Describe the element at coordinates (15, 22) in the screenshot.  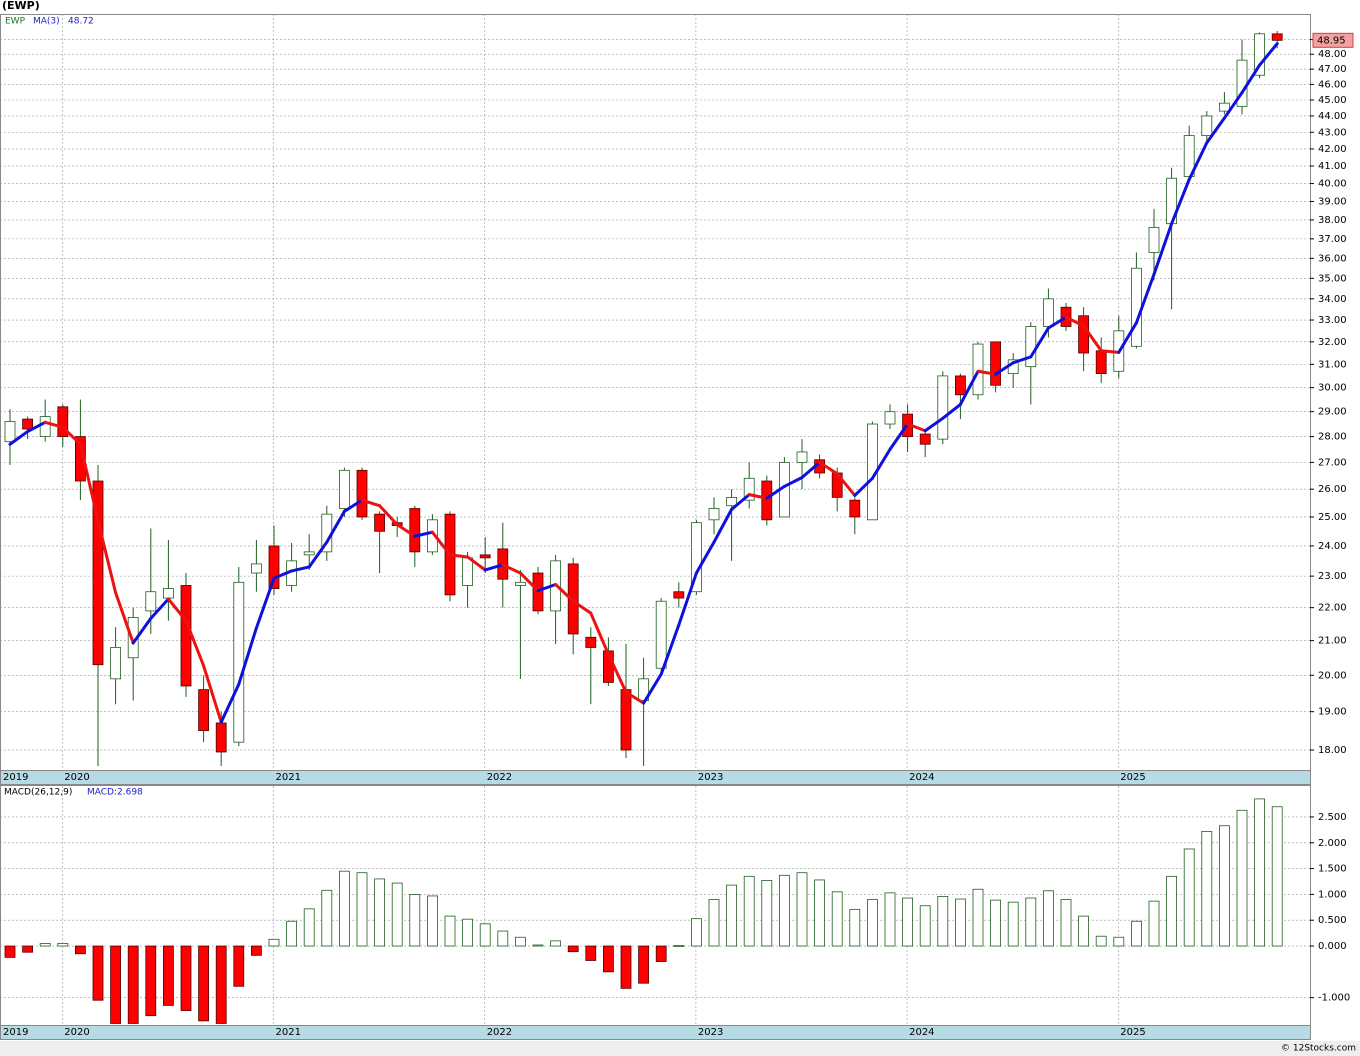
I see `legend-symbol: EWP` at that location.